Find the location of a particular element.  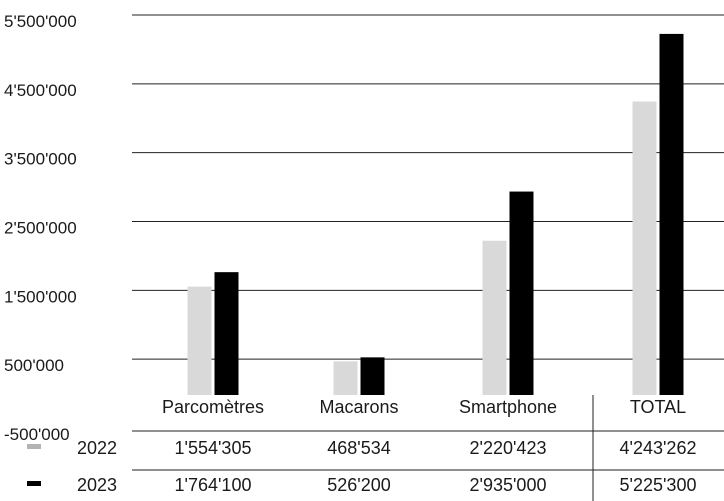

data-label: 468'534 is located at coordinates (359, 448).